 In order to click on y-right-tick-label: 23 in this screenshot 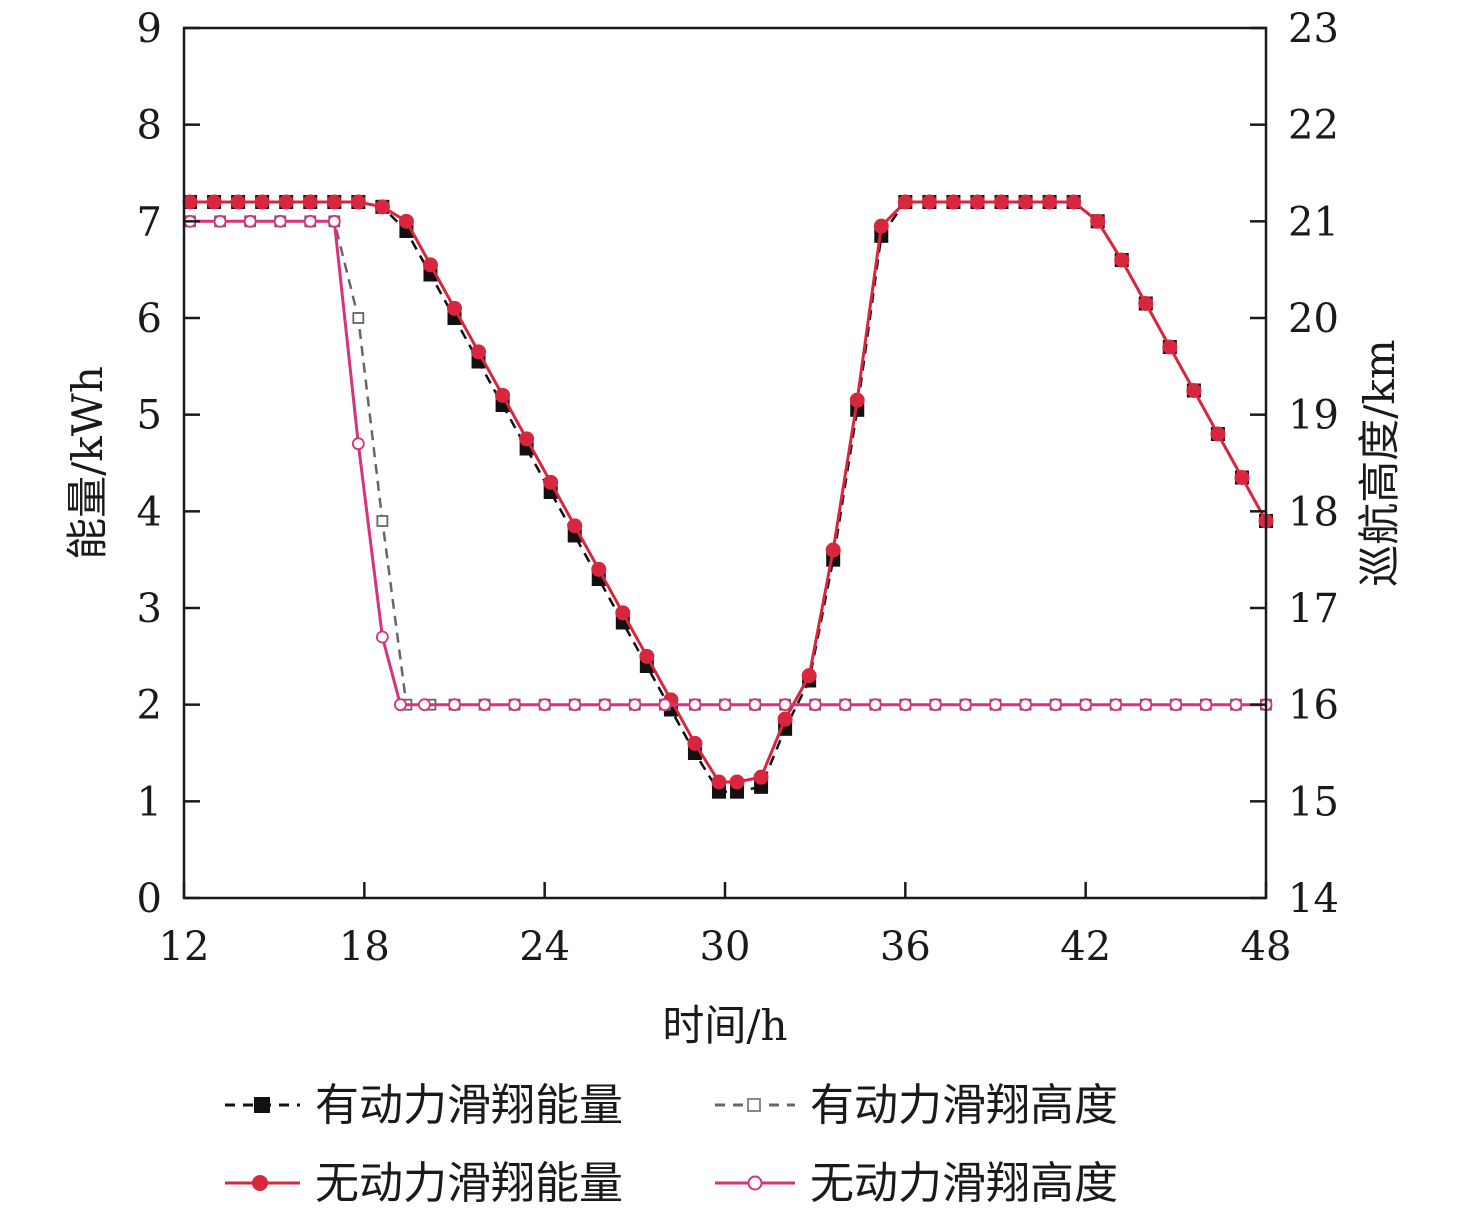, I will do `click(1313, 29)`.